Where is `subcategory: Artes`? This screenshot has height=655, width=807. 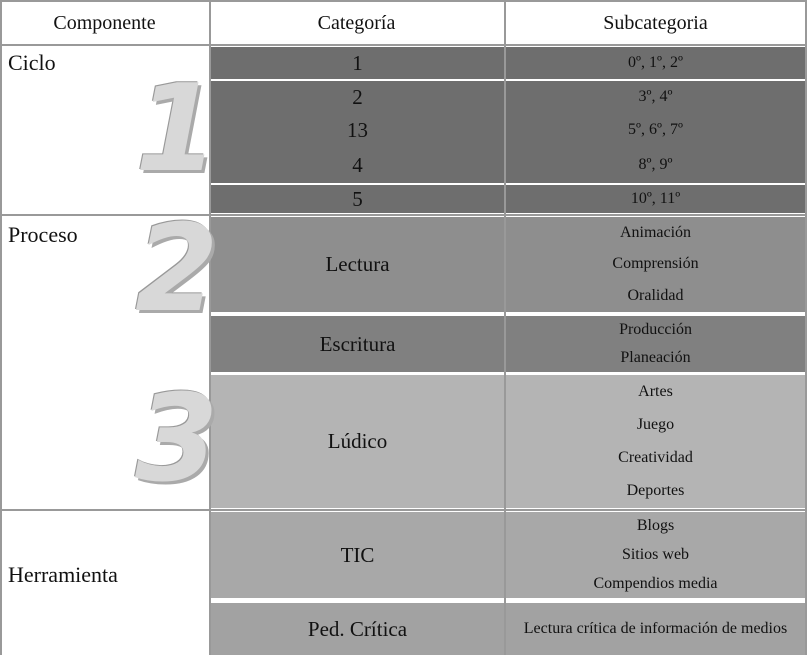
subcategory: Artes is located at coordinates (655, 391).